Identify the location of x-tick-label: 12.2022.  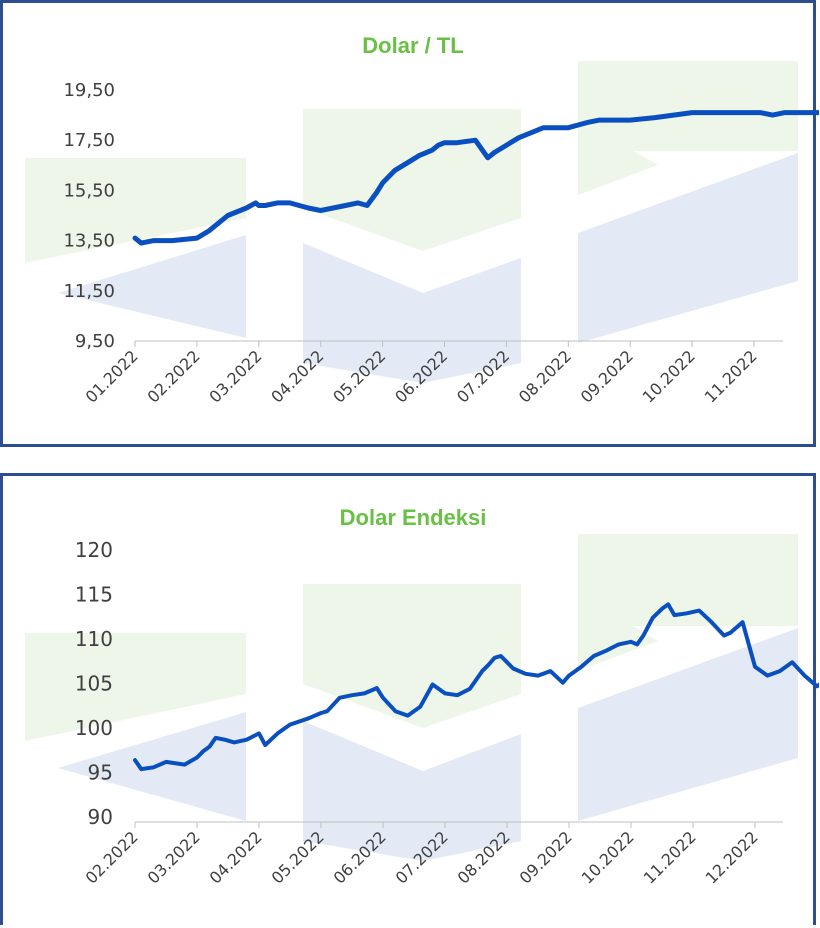
(732, 857).